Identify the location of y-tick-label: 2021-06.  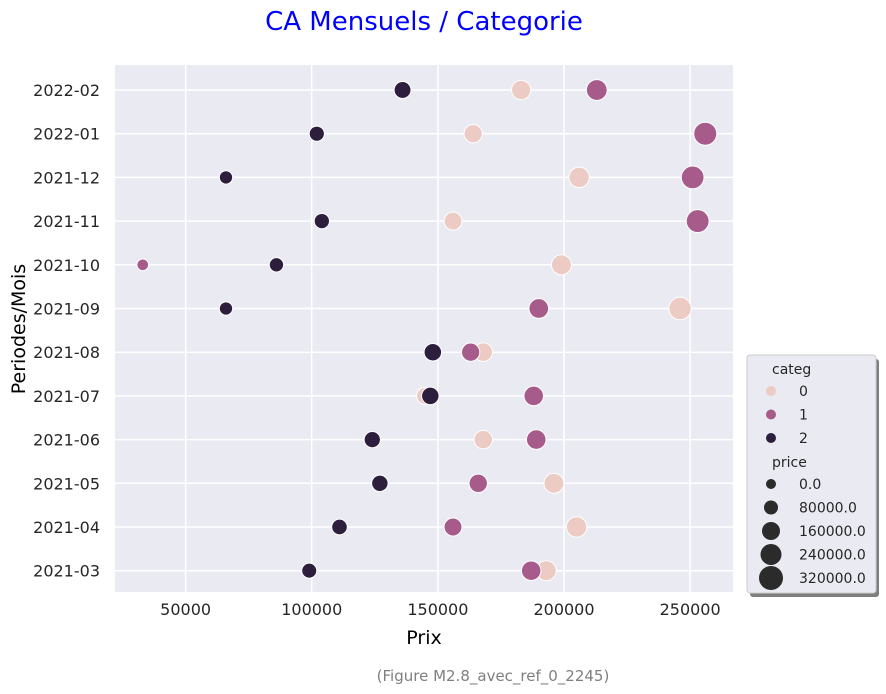
(66, 440).